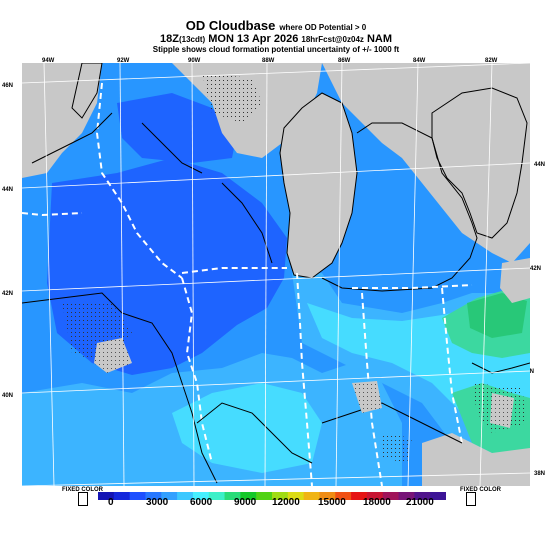  What do you see at coordinates (192, 39) in the screenshot?
I see `run-local: (13cdt)` at bounding box center [192, 39].